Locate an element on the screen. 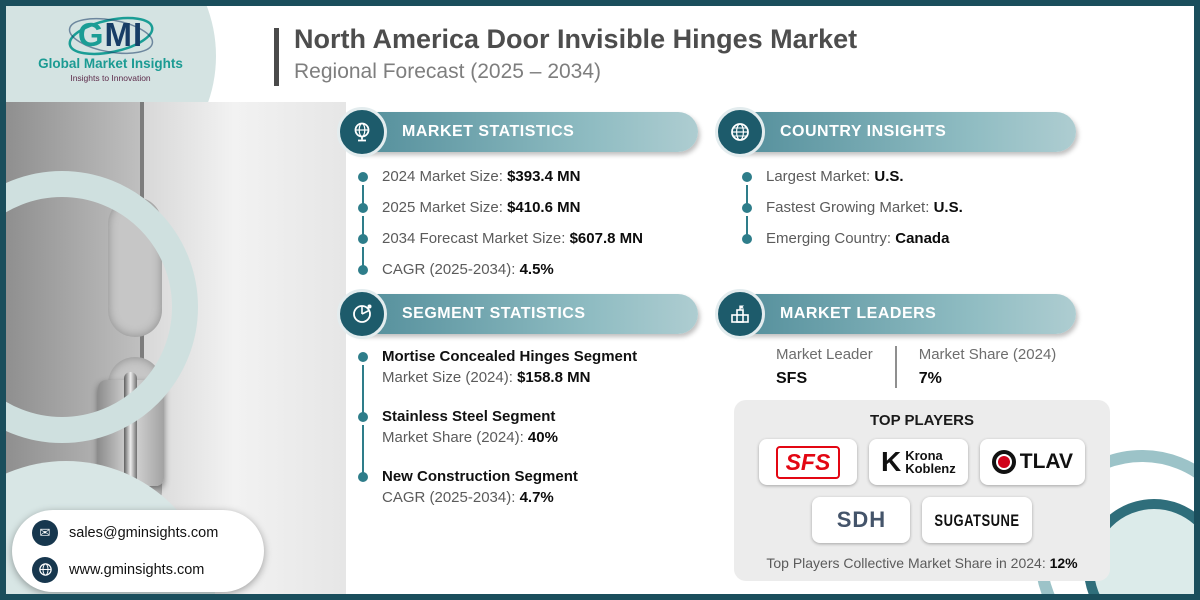 This screenshot has width=1200, height=600. logo-text: GMI is located at coordinates (110, 35).